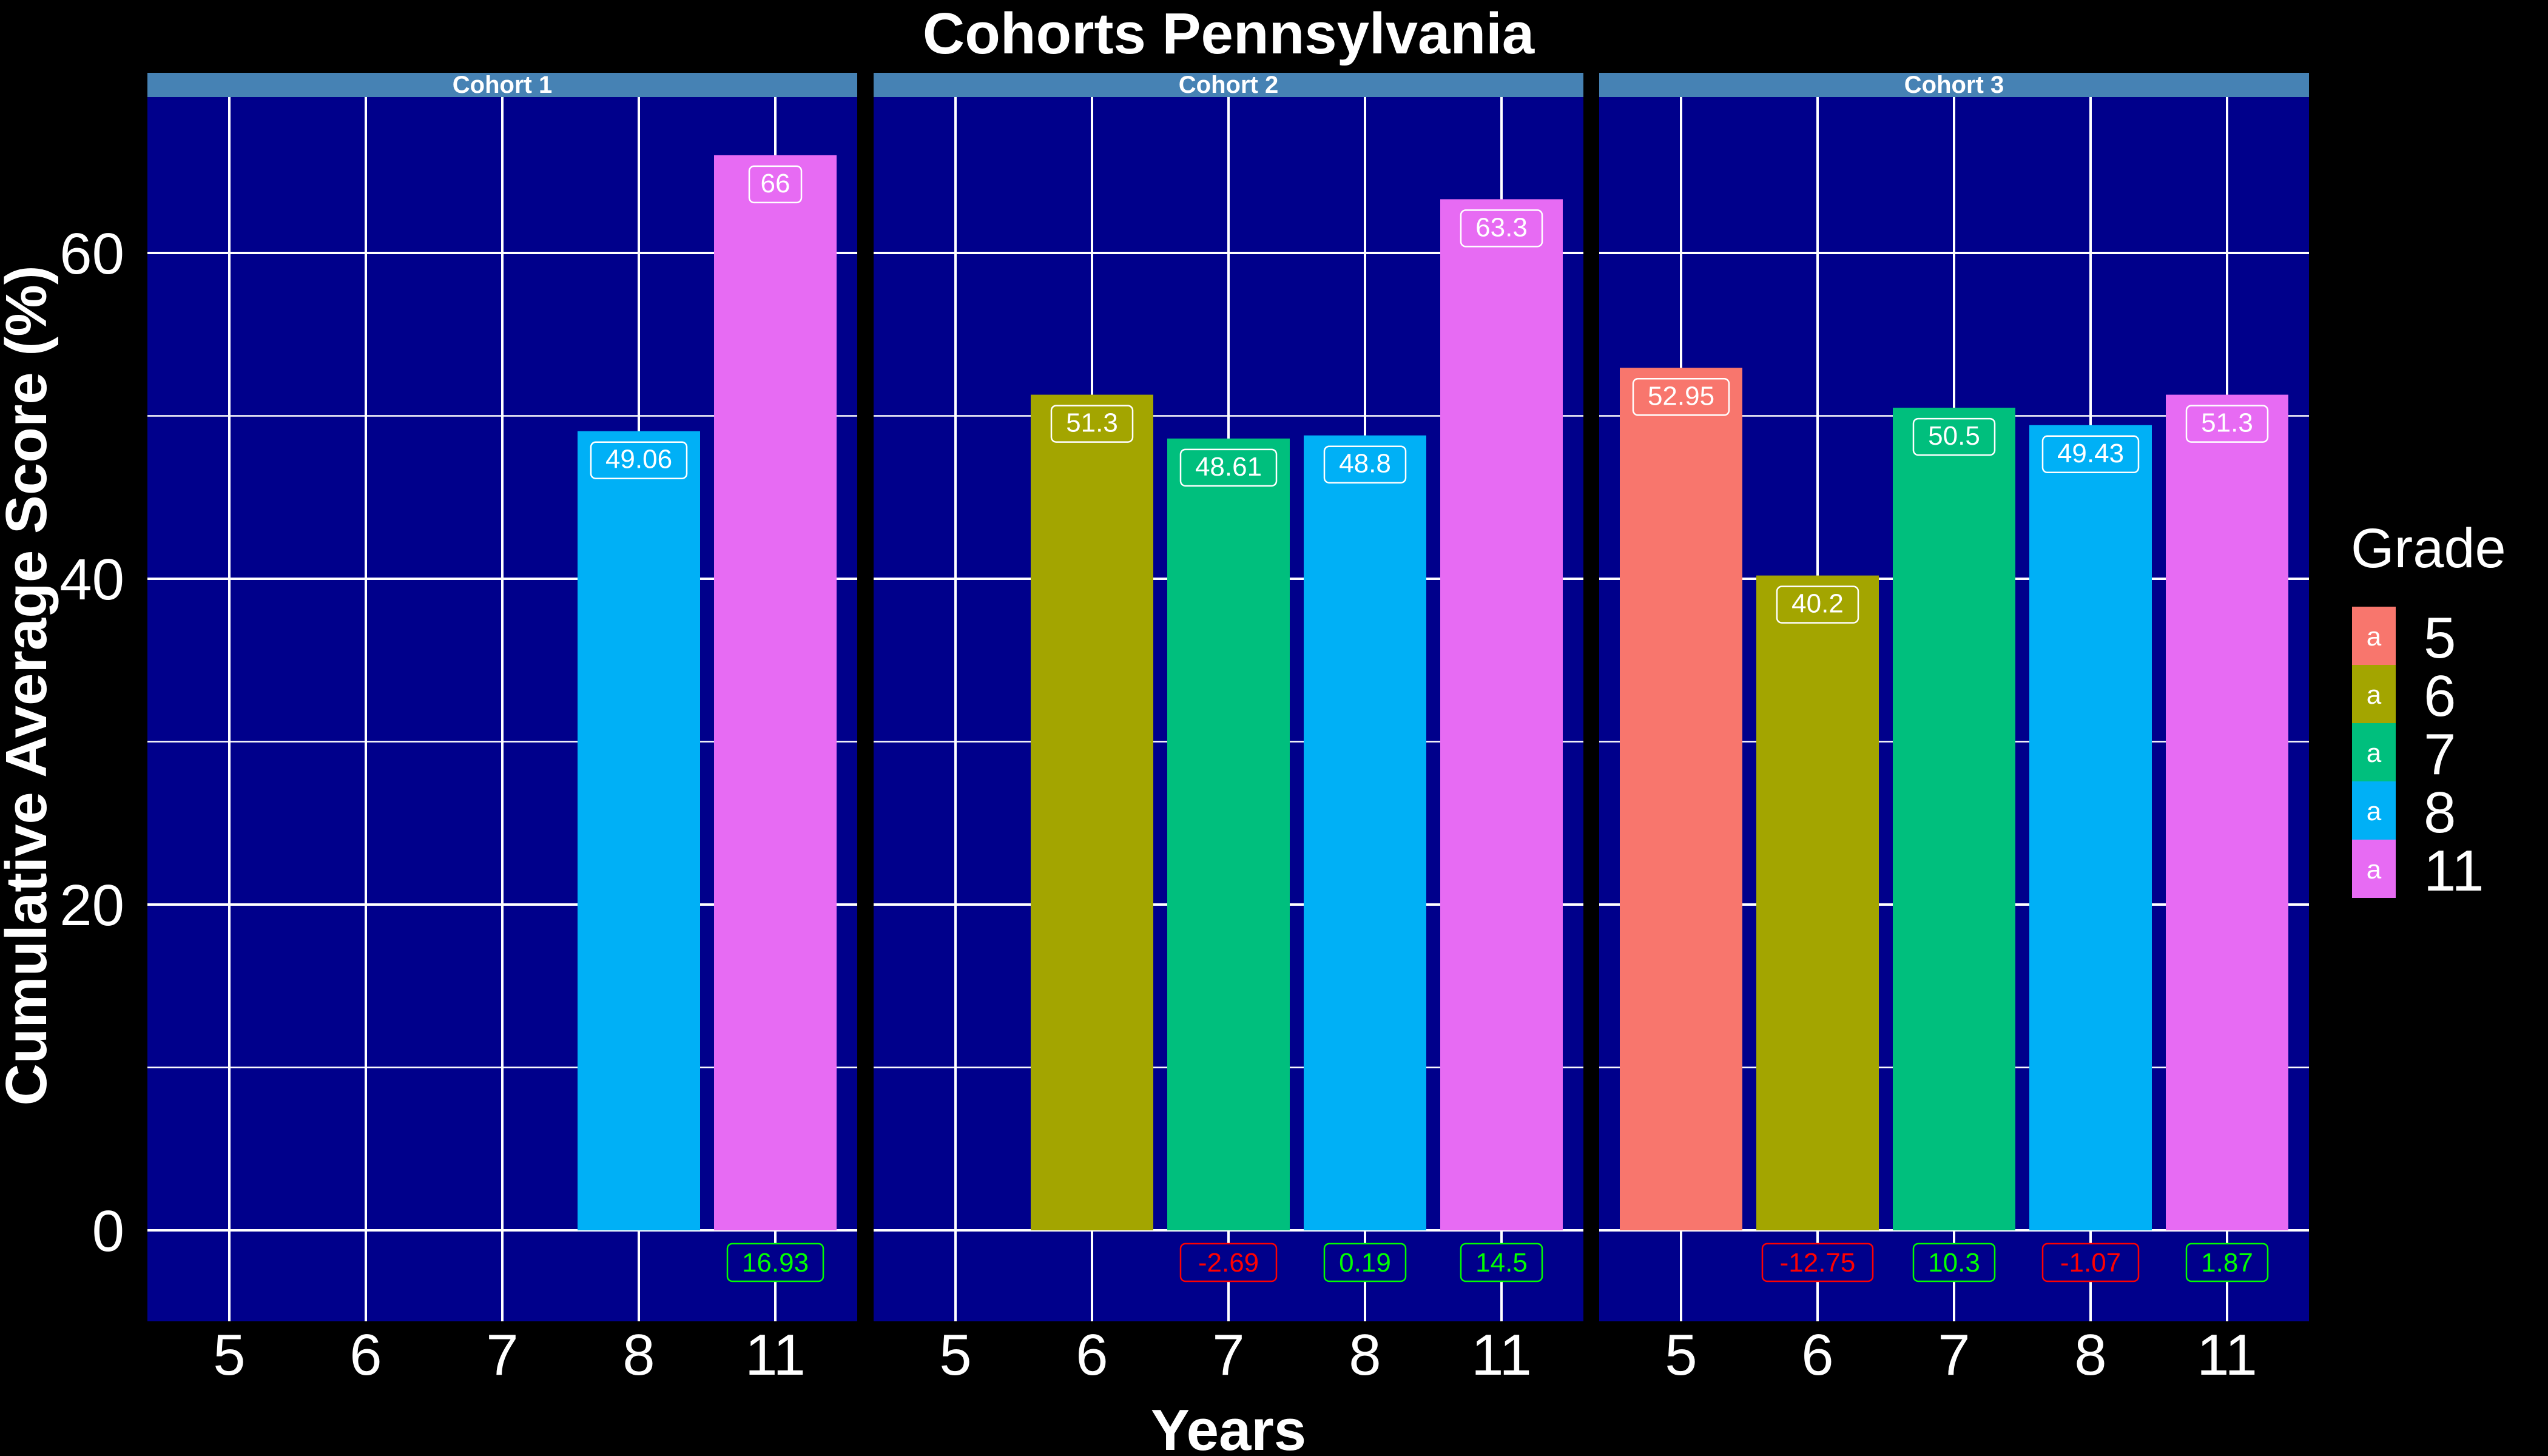  I want to click on legend-label: 6, so click(2440, 696).